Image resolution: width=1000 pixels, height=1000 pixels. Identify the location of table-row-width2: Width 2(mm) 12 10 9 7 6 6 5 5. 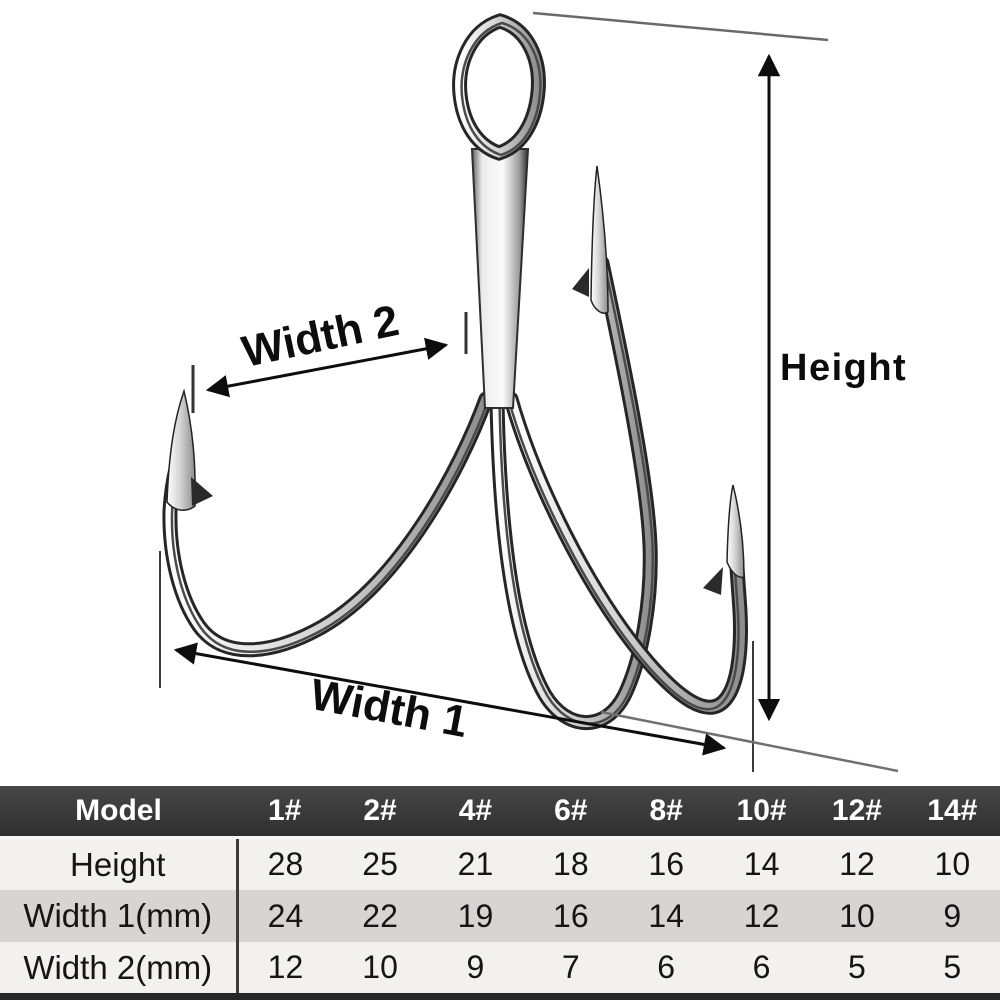
(500, 967).